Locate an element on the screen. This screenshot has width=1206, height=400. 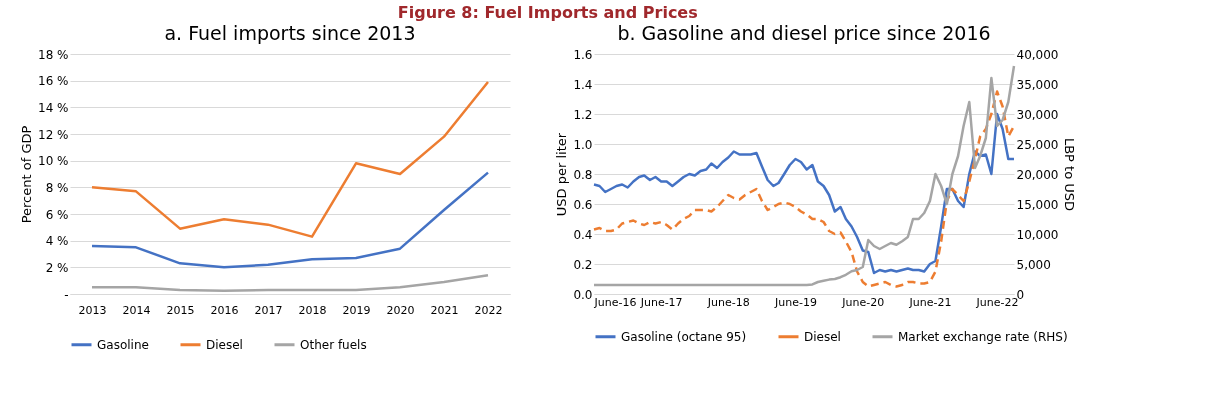
legend-label: Gasoline (octane 95) is located at coordinates (684, 336).